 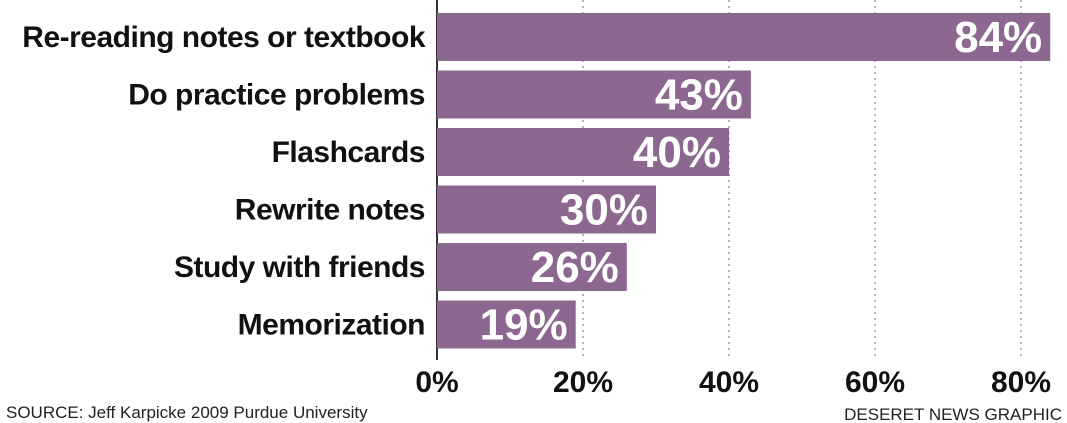 What do you see at coordinates (299, 267) in the screenshot?
I see `category-label: Study with friends` at bounding box center [299, 267].